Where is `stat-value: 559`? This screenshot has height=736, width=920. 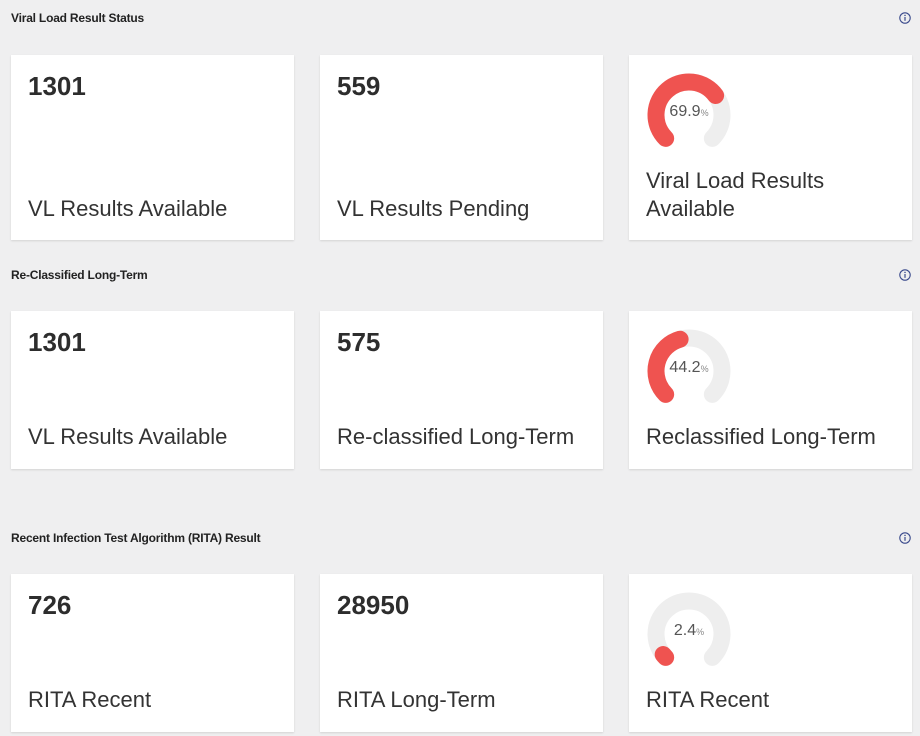 stat-value: 559 is located at coordinates (359, 86).